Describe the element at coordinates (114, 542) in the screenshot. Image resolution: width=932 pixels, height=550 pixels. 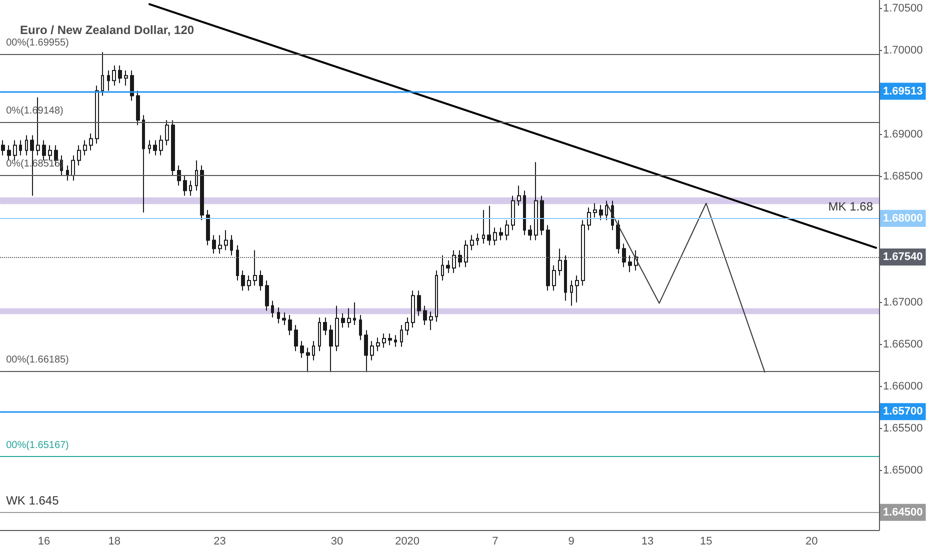
I see `x-tick-label: 18` at that location.